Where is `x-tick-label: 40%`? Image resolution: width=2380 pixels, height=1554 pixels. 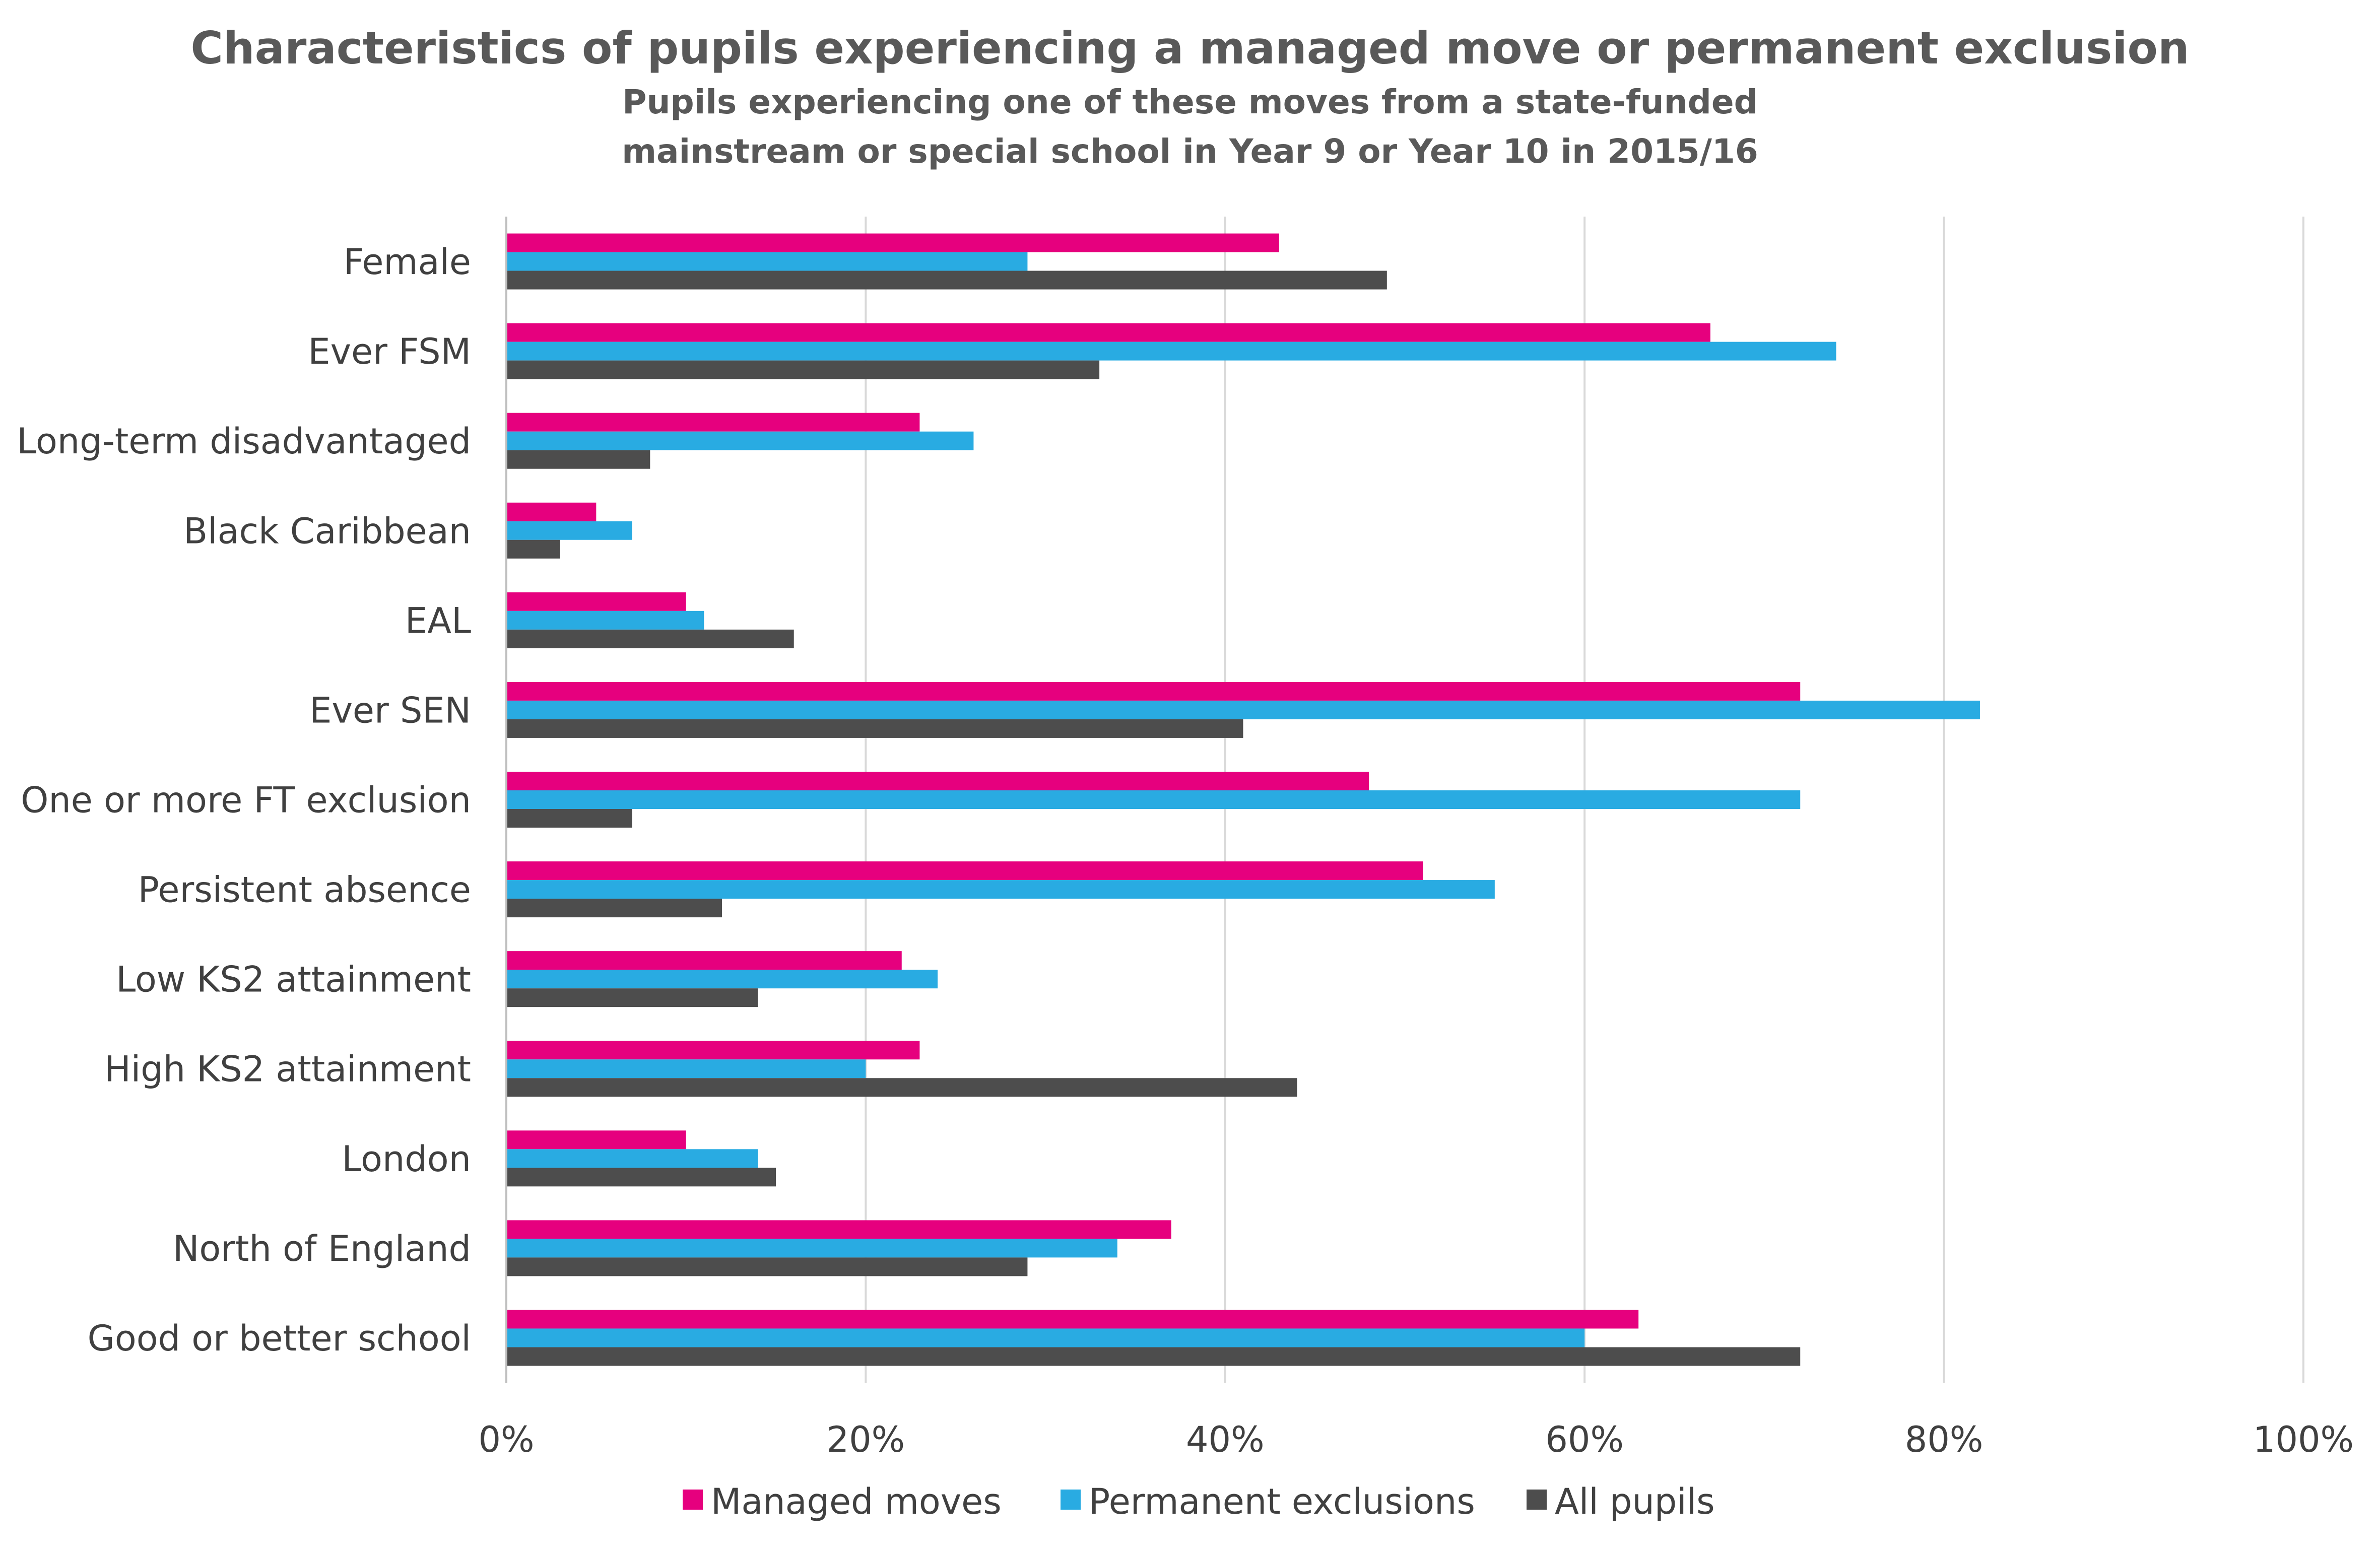
x-tick-label: 40% is located at coordinates (1225, 1439).